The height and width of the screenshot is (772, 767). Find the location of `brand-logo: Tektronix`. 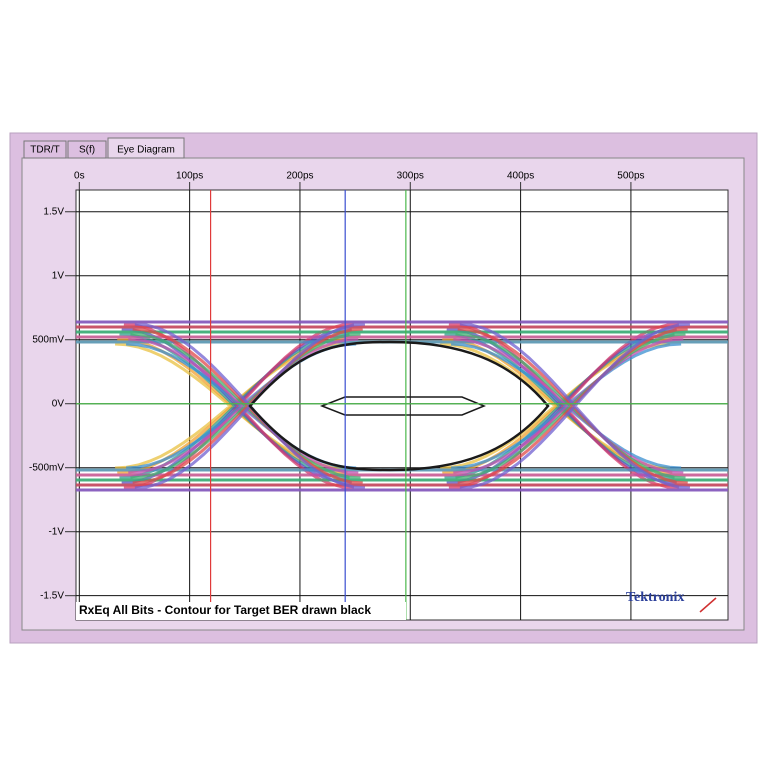

brand-logo: Tektronix is located at coordinates (655, 597).